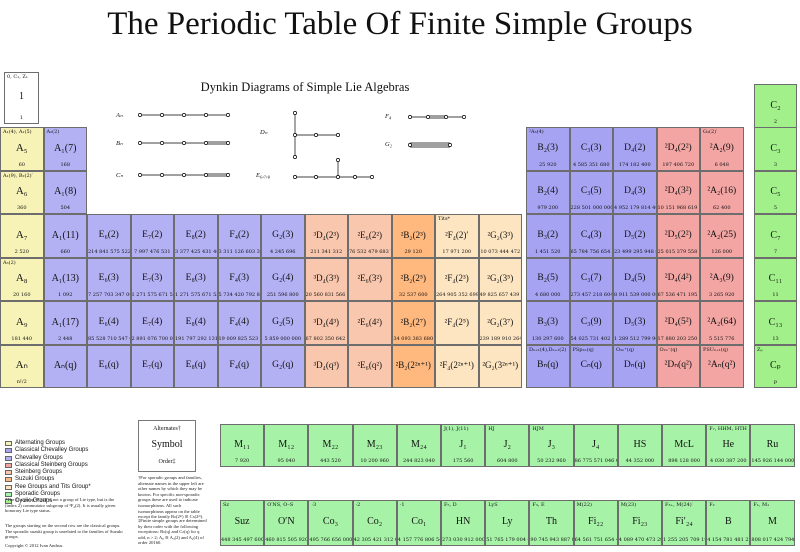  I want to click on ree-f4-cell-3: ²F₄(2²ⁿ⁺¹), so click(457, 366).